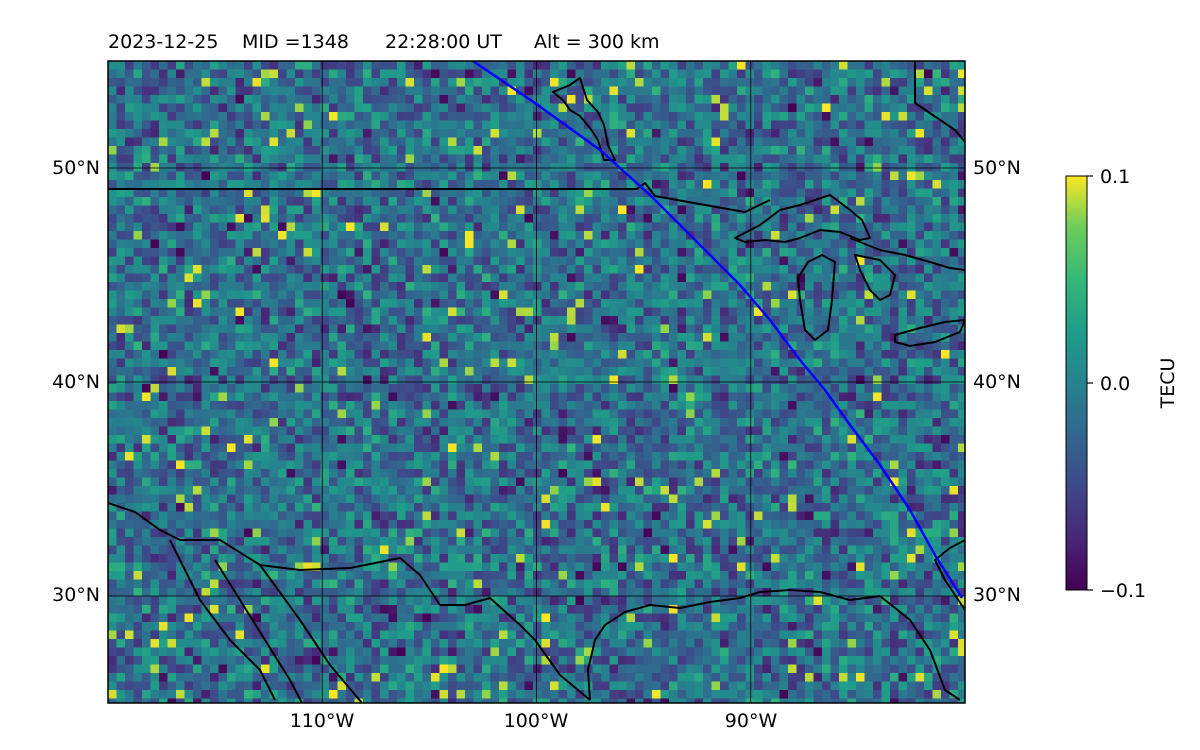 Image resolution: width=1200 pixels, height=750 pixels. Describe the element at coordinates (295, 42) in the screenshot. I see `title-mid: MID =1348` at that location.